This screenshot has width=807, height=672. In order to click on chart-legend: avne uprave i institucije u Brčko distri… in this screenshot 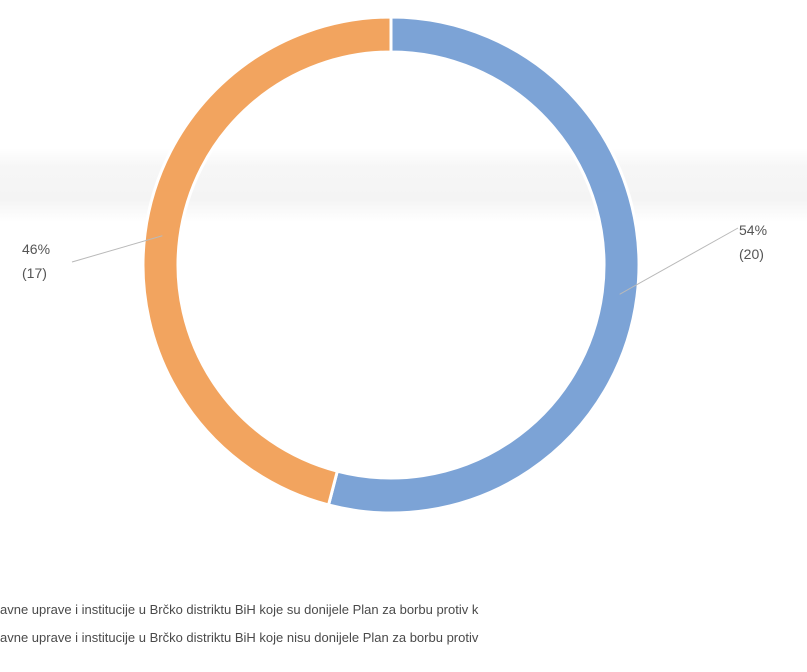, I will do `click(403, 624)`.